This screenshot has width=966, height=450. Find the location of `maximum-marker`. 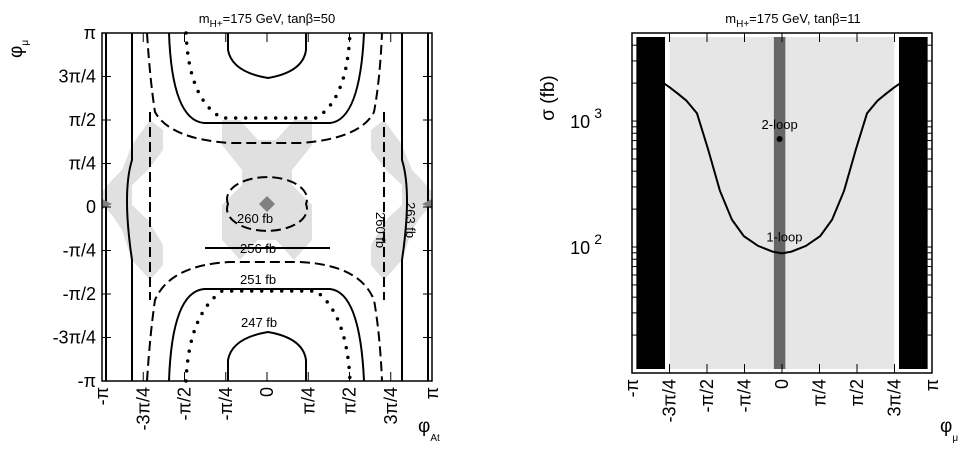

maximum-marker is located at coordinates (267, 204).